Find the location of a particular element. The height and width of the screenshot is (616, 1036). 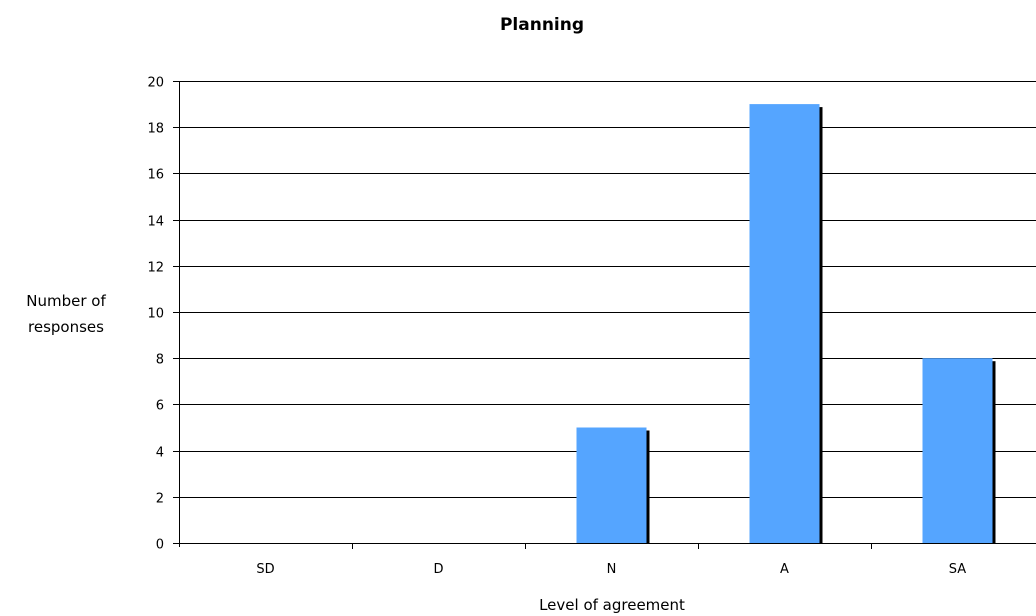

y-tick-label: 2 is located at coordinates (160, 499).